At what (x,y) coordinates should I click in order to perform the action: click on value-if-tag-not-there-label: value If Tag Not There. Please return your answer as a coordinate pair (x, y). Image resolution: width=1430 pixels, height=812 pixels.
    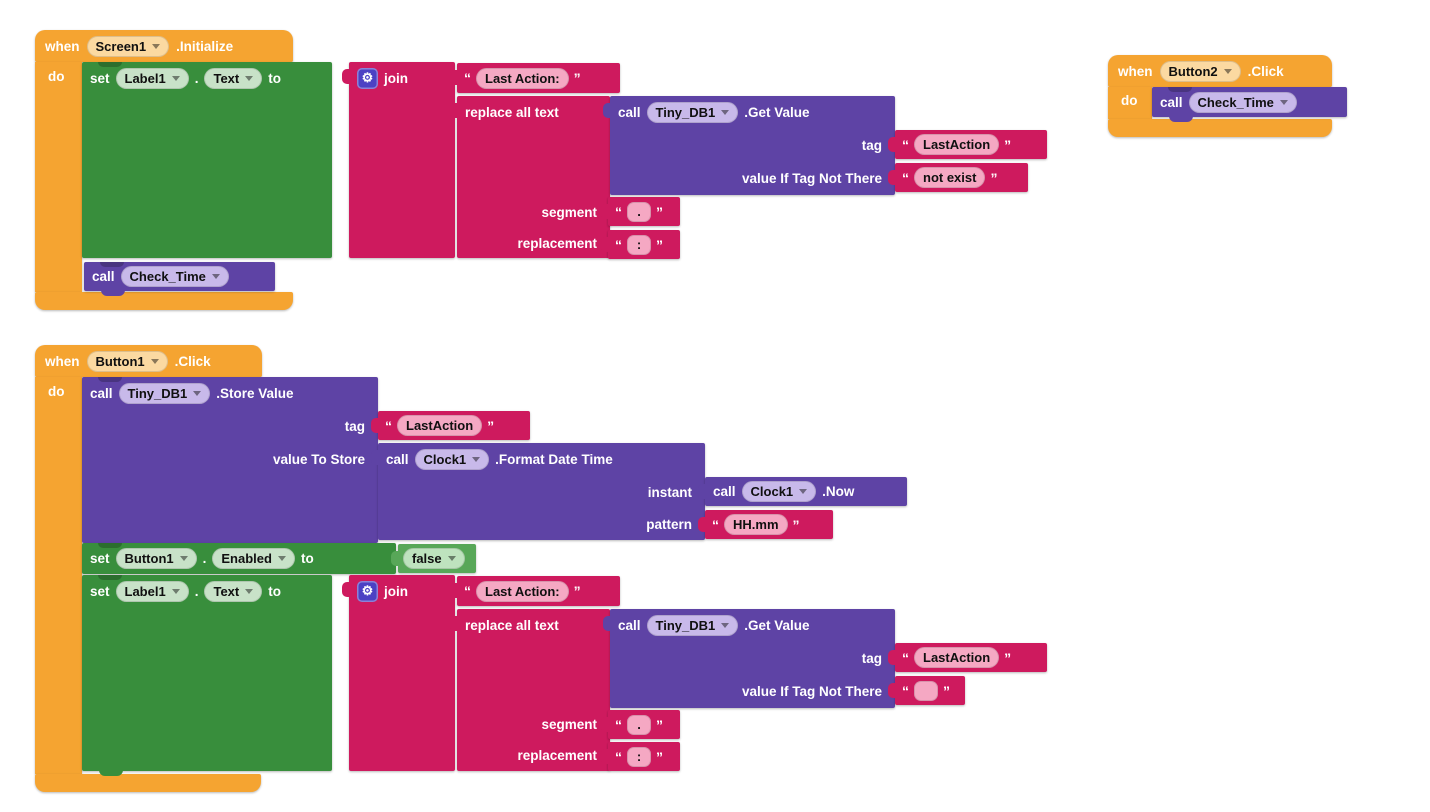
    Looking at the image, I should click on (811, 691).